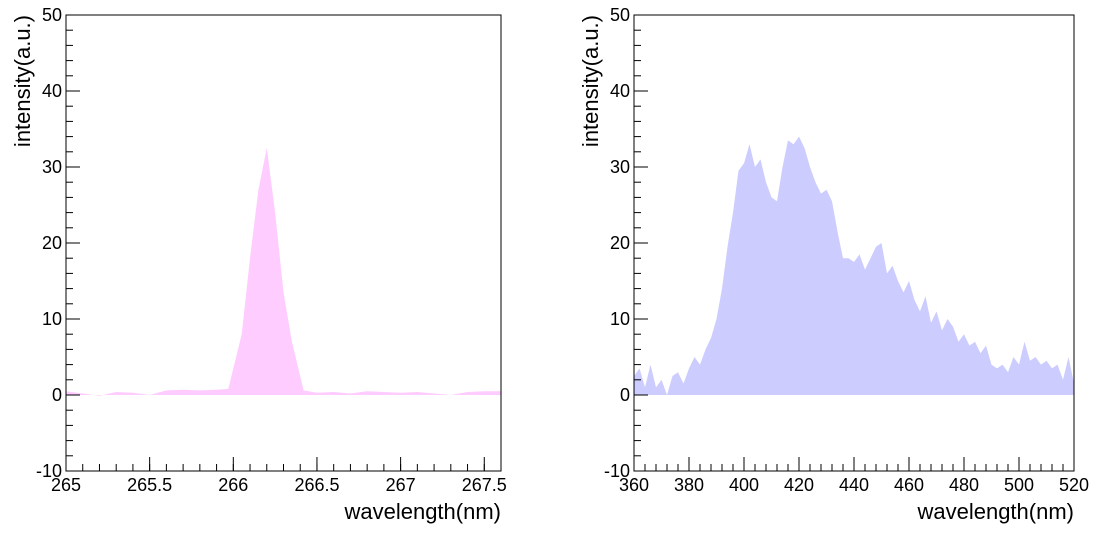 Image resolution: width=1095 pixels, height=534 pixels. Describe the element at coordinates (1019, 485) in the screenshot. I see `x-tick-label: 500` at that location.